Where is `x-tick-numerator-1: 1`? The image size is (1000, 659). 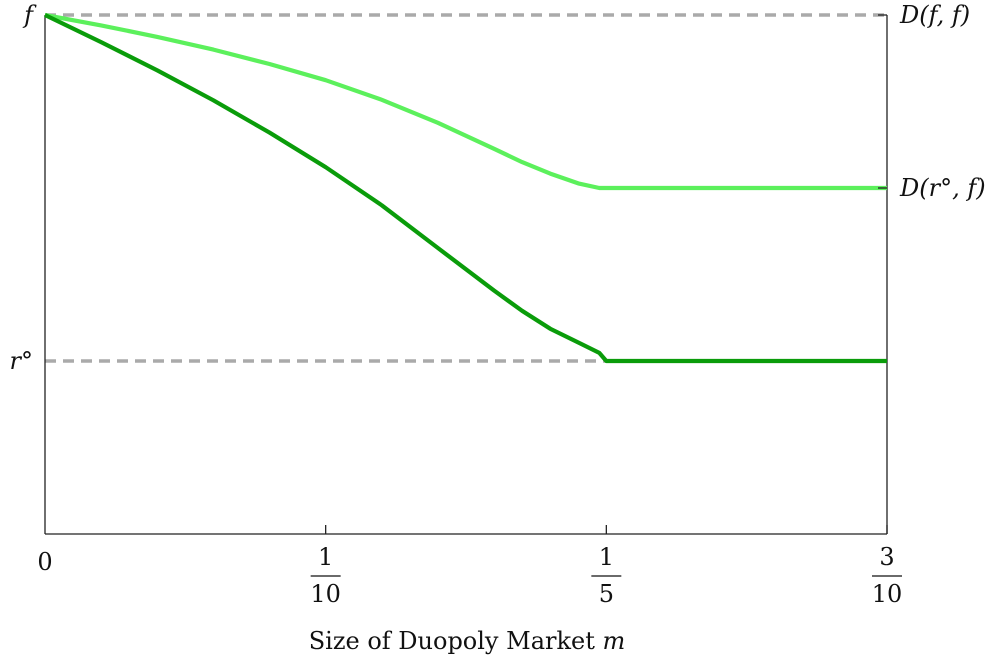
x-tick-numerator-1: 1 is located at coordinates (325, 557).